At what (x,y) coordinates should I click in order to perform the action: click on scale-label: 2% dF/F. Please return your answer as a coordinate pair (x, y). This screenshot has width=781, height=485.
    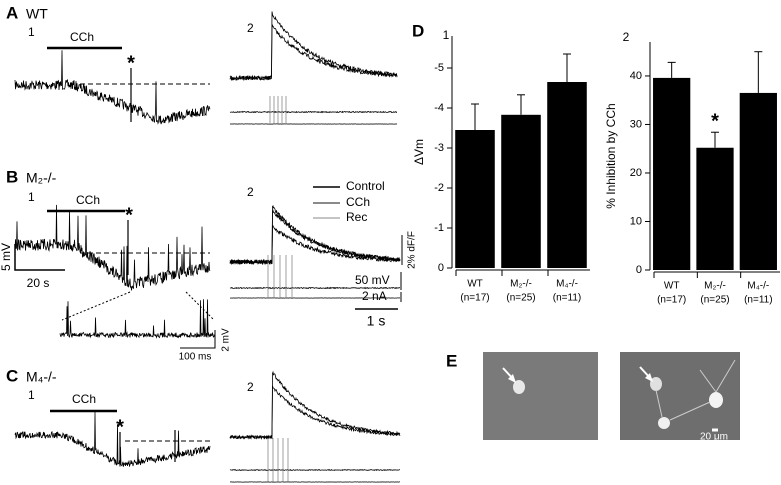
    Looking at the image, I should click on (412, 250).